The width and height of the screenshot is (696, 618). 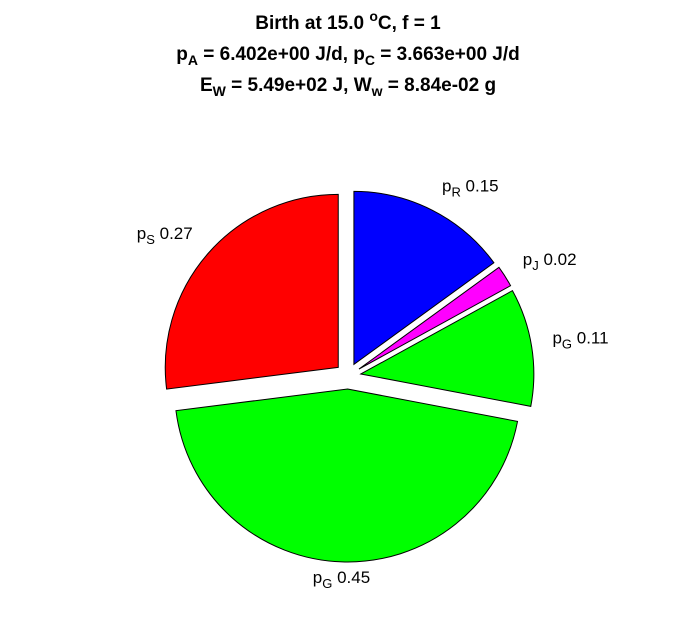 What do you see at coordinates (348, 87) in the screenshot?
I see `title-line-3: EW = 5.49e+02 J, Ww = 8.84e-02 g` at bounding box center [348, 87].